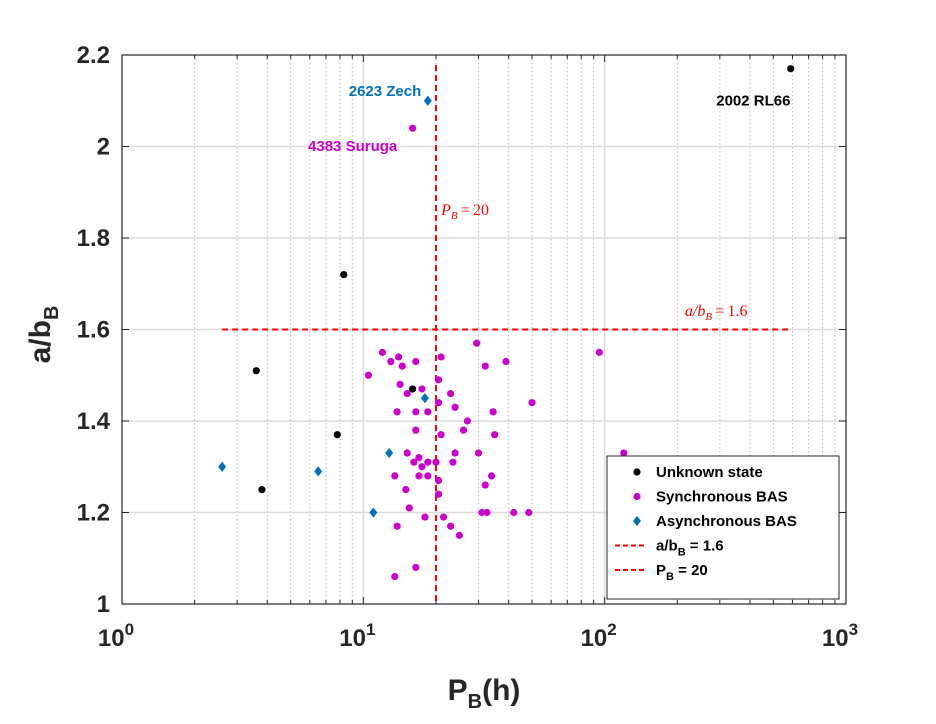  Describe the element at coordinates (484, 693) in the screenshot. I see `x-axis-label: PB(h)` at that location.